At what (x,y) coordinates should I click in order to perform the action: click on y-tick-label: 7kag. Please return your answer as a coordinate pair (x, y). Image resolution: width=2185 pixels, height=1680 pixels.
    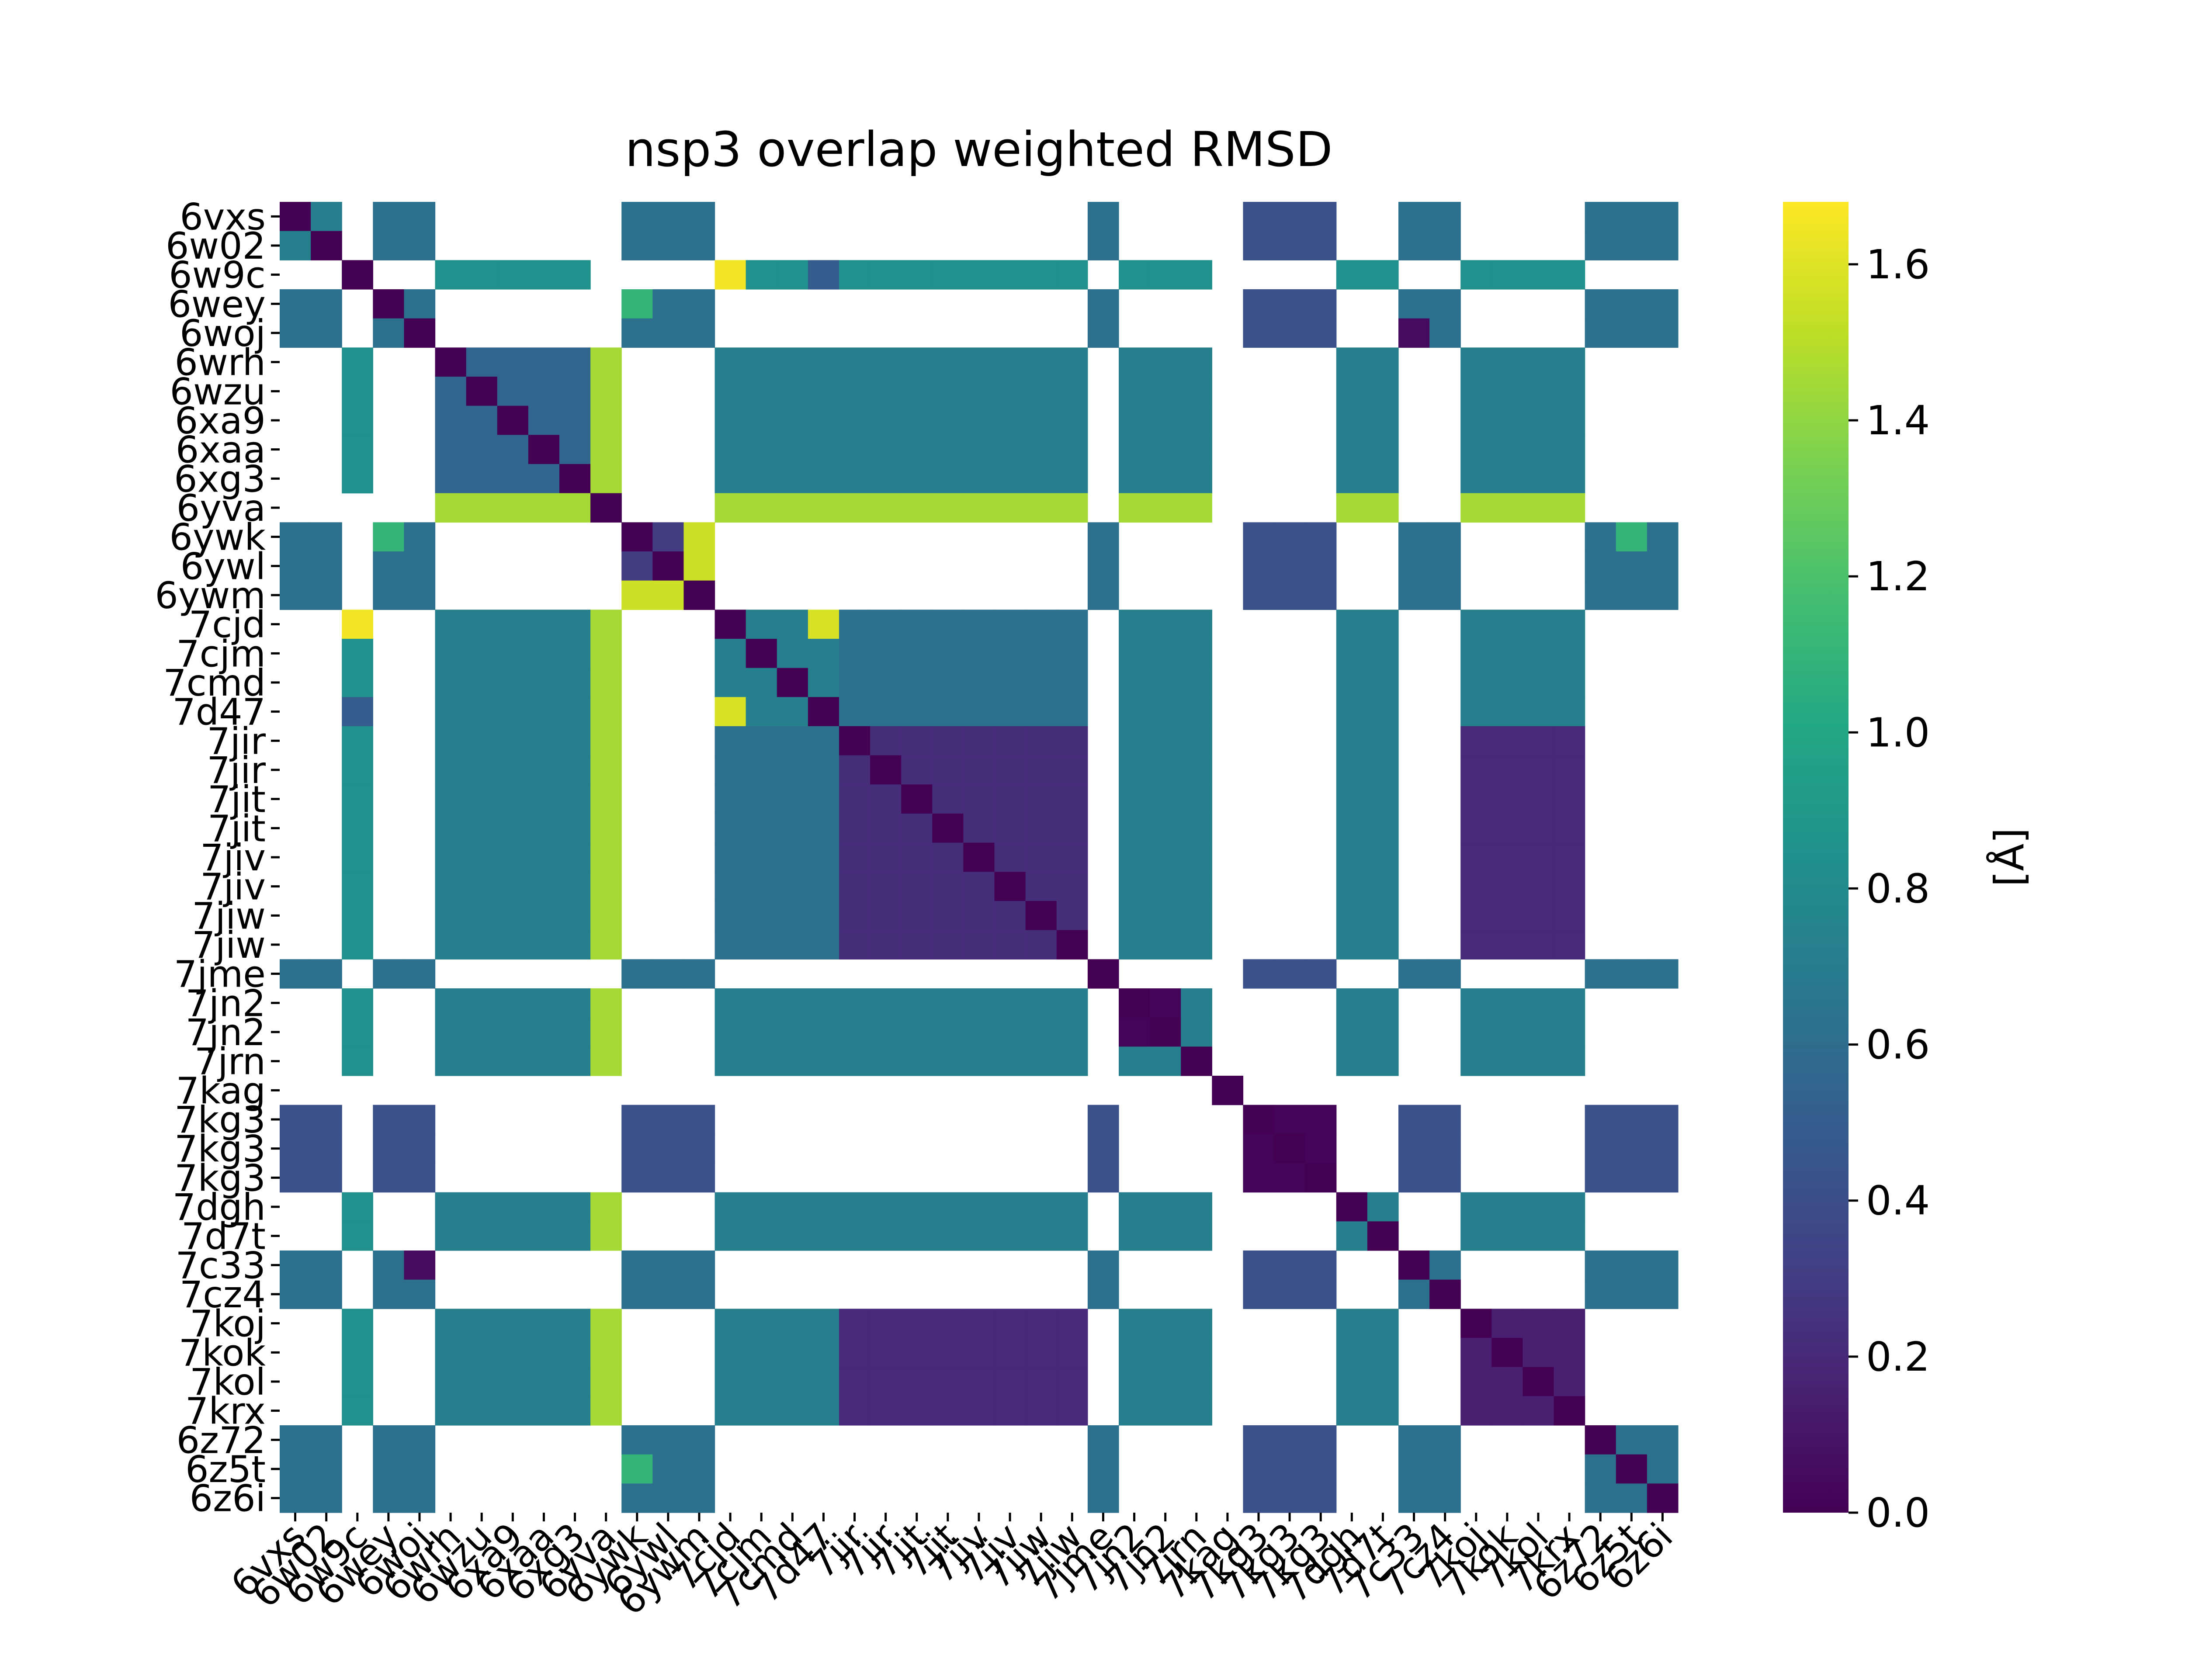
    Looking at the image, I should click on (221, 1090).